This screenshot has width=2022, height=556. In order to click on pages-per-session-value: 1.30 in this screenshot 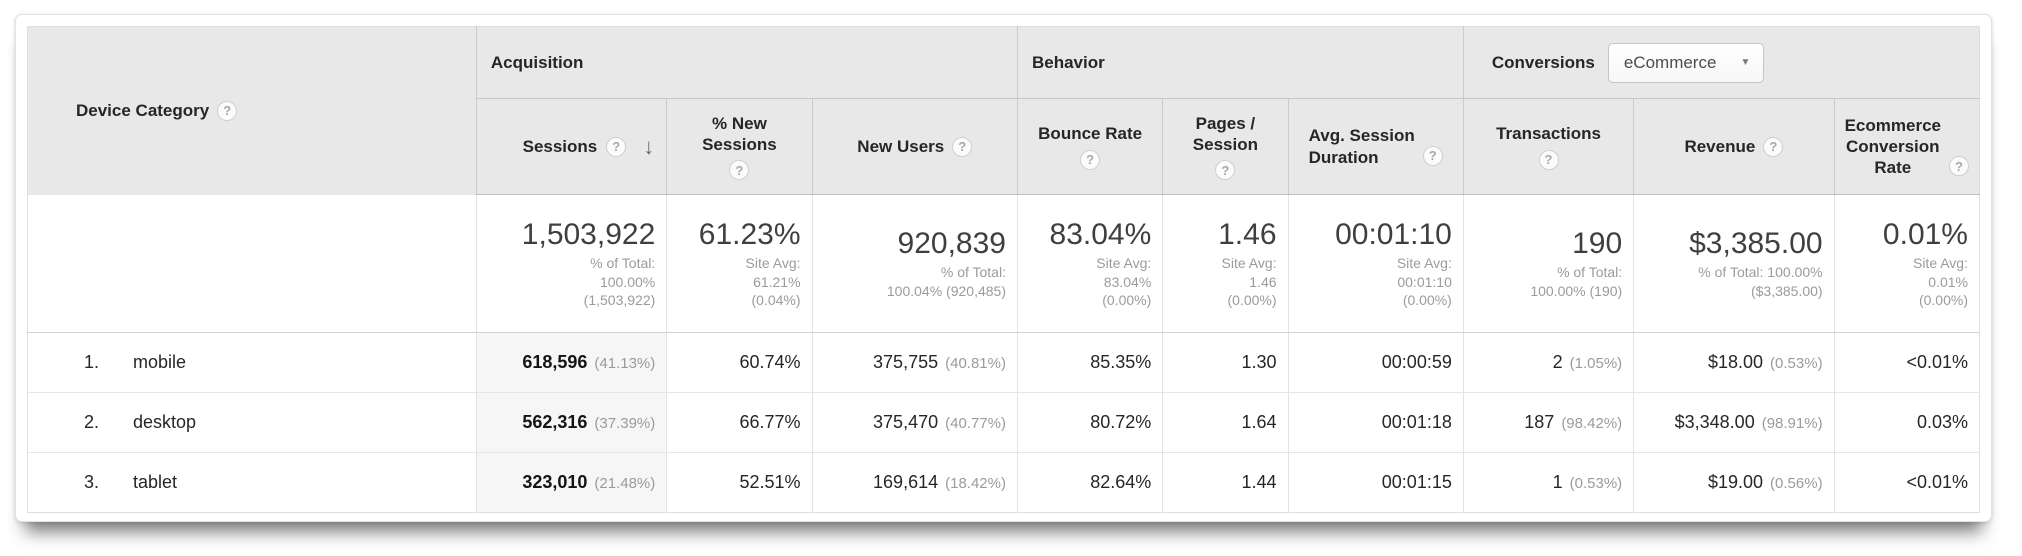, I will do `click(1259, 362)`.